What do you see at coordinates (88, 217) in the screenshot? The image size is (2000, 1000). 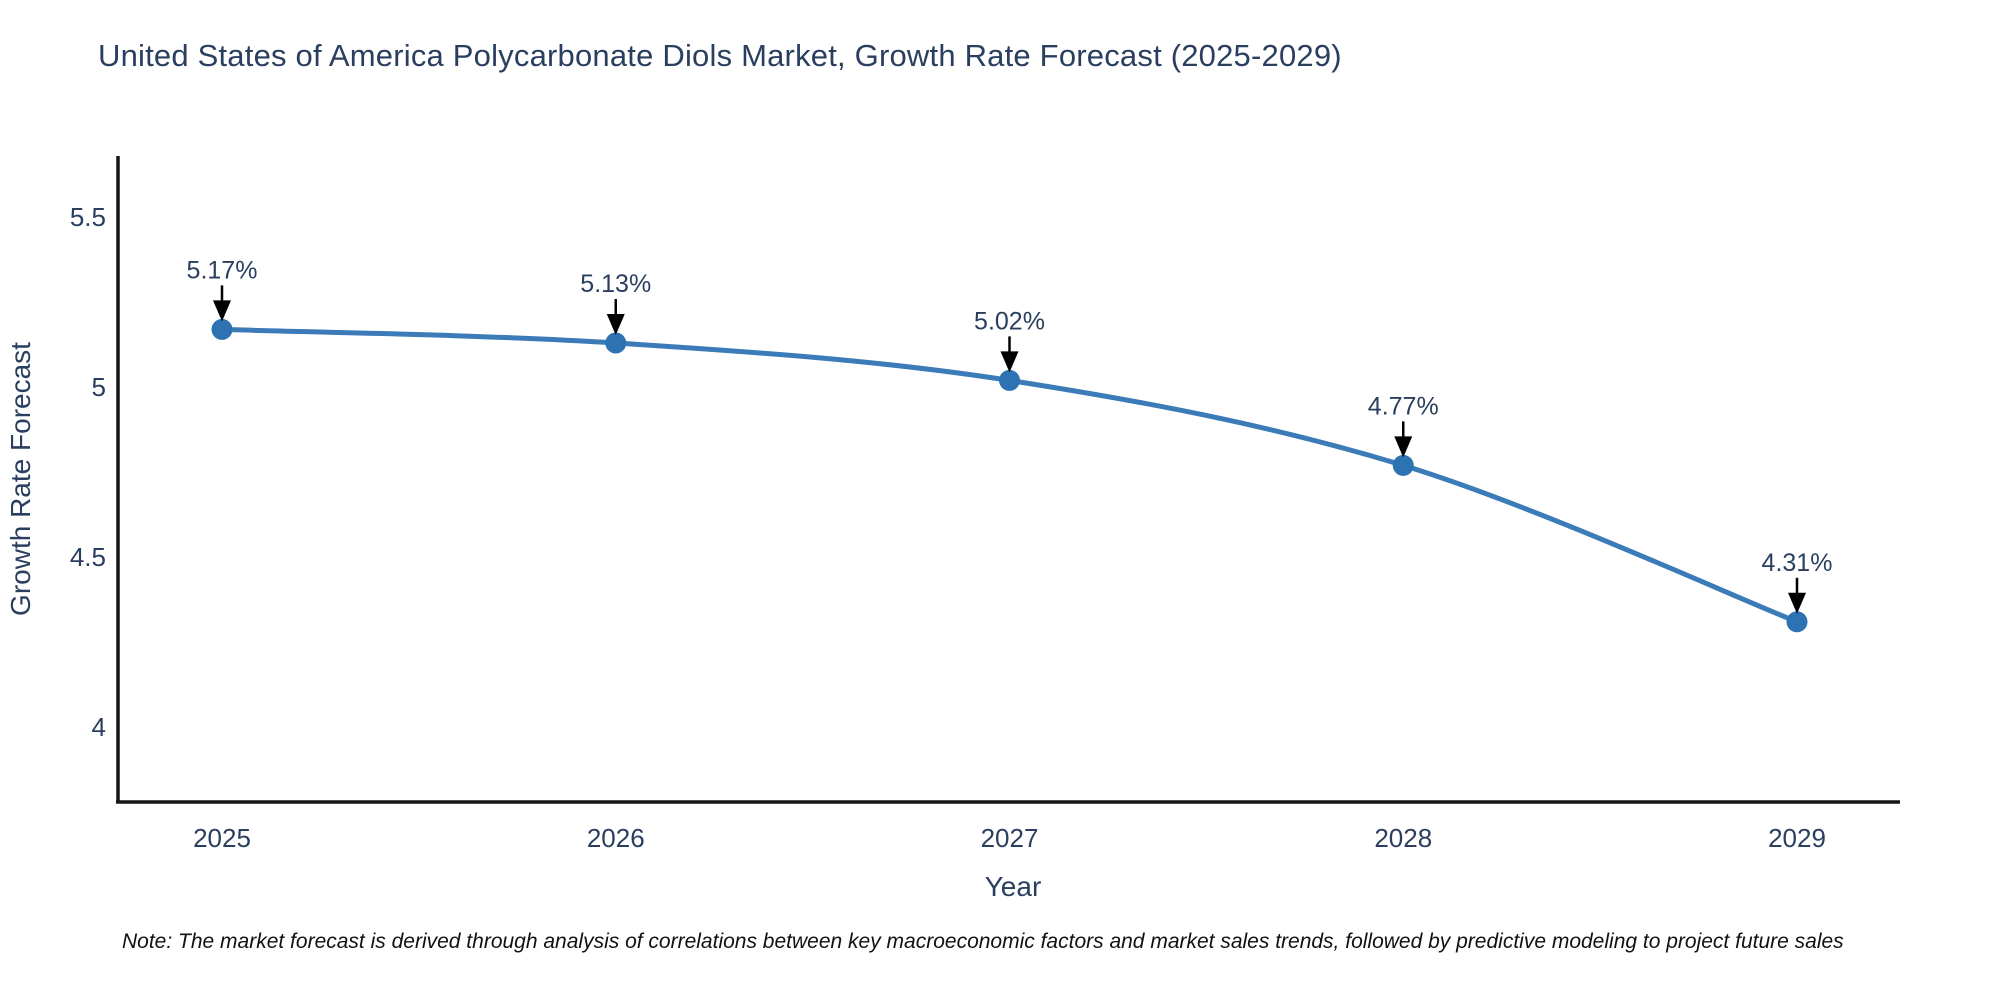 I see `y-tick-label: 5.5` at bounding box center [88, 217].